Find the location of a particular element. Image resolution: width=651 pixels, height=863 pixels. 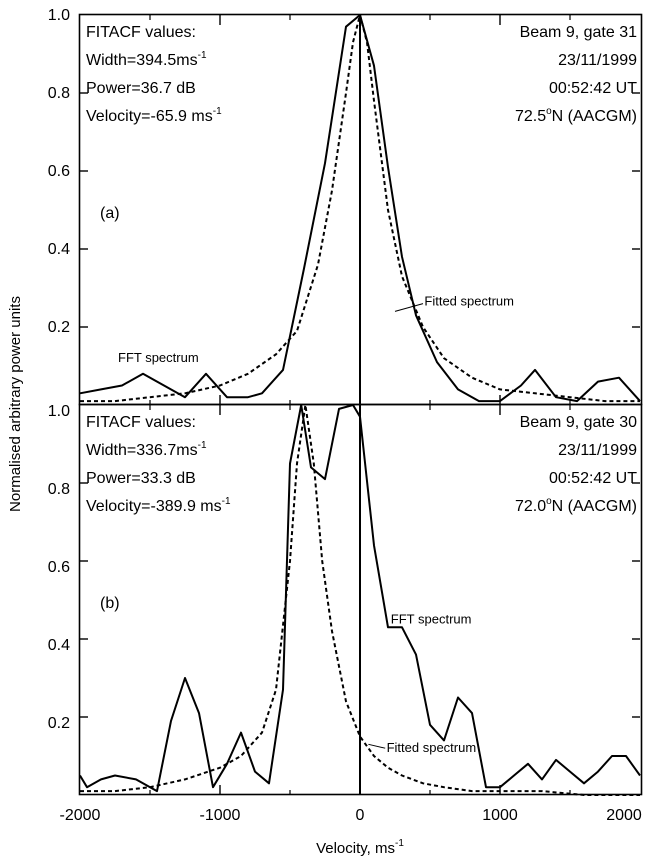

x-tick-label-2000: 2000 is located at coordinates (624, 815).